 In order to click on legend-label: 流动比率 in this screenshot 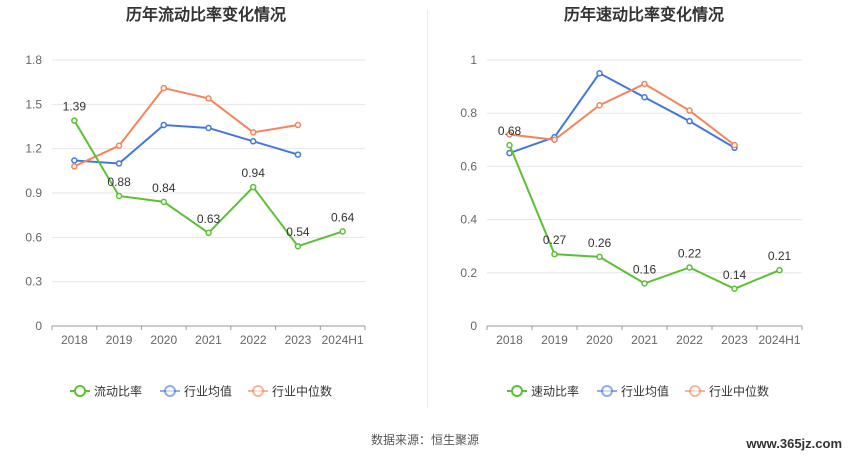, I will do `click(118, 391)`.